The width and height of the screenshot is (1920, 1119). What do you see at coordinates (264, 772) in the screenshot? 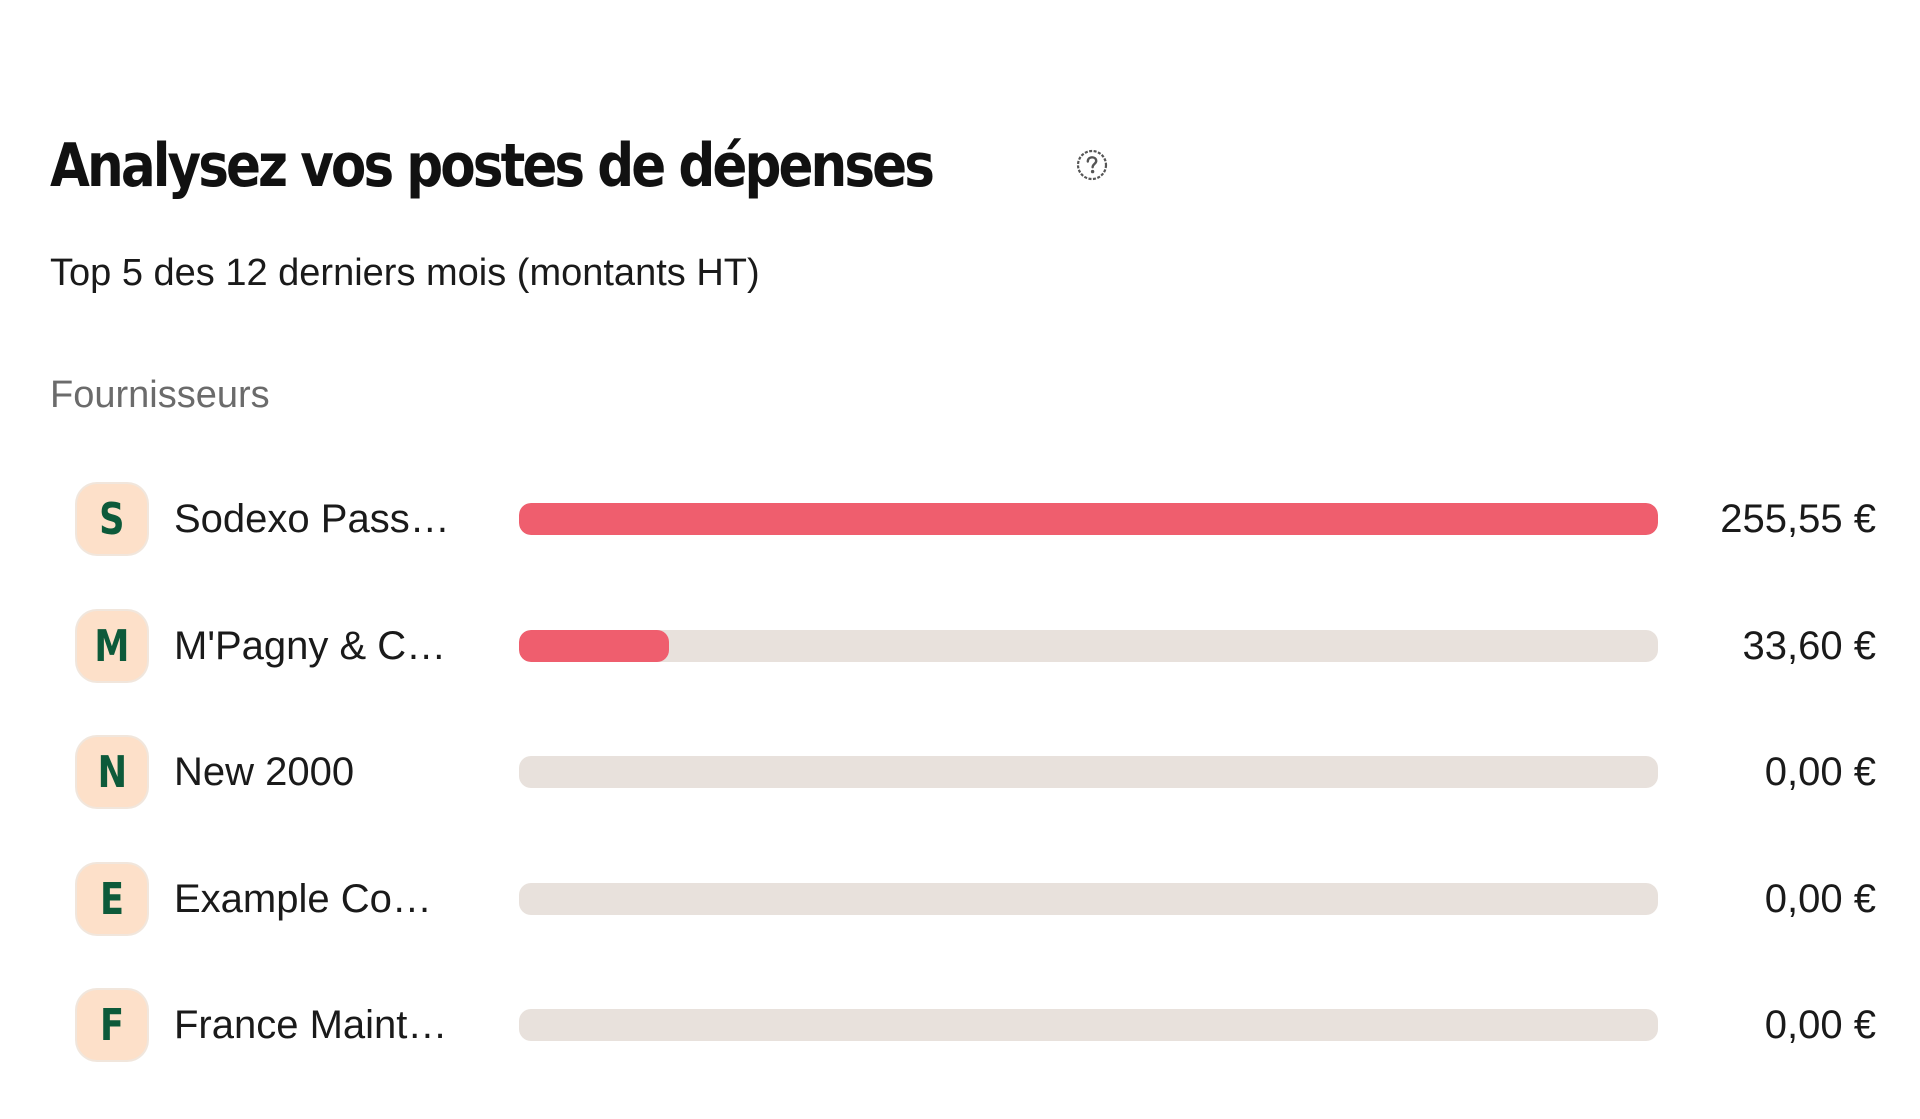
I see `supplier-name: New 2000` at bounding box center [264, 772].